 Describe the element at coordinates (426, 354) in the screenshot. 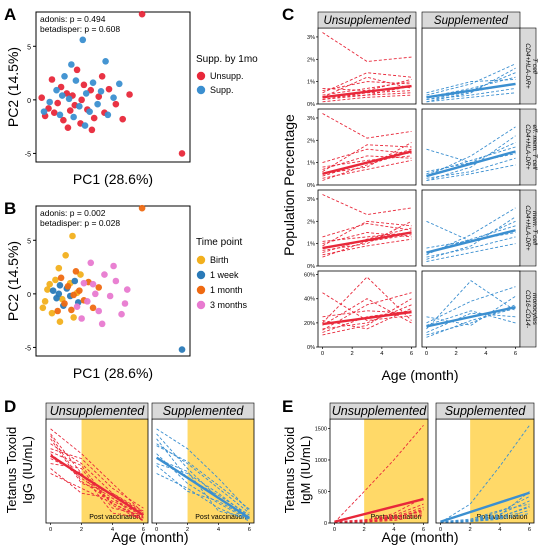

I see `panel-c-r3-c1-xtick-label-0: 0` at that location.